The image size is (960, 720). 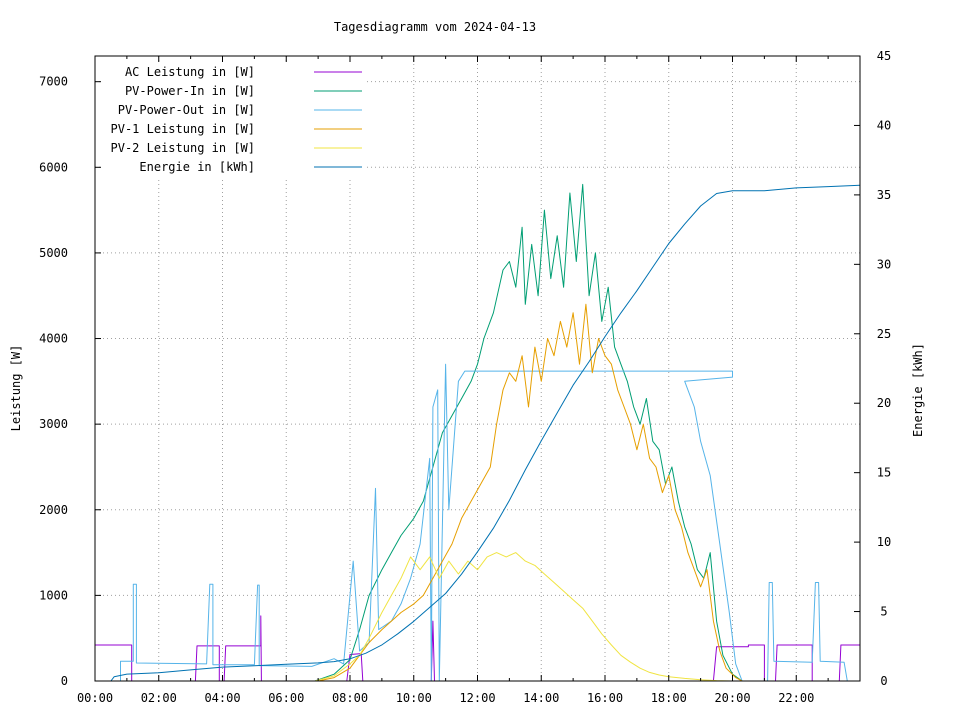 I want to click on y-tick-label: 2000, so click(x=53, y=510).